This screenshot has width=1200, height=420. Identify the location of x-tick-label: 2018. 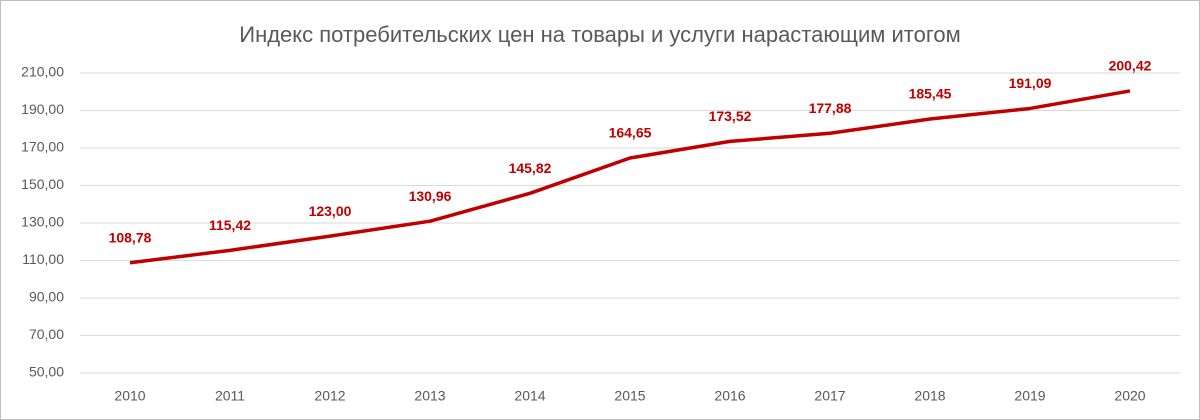
(929, 396).